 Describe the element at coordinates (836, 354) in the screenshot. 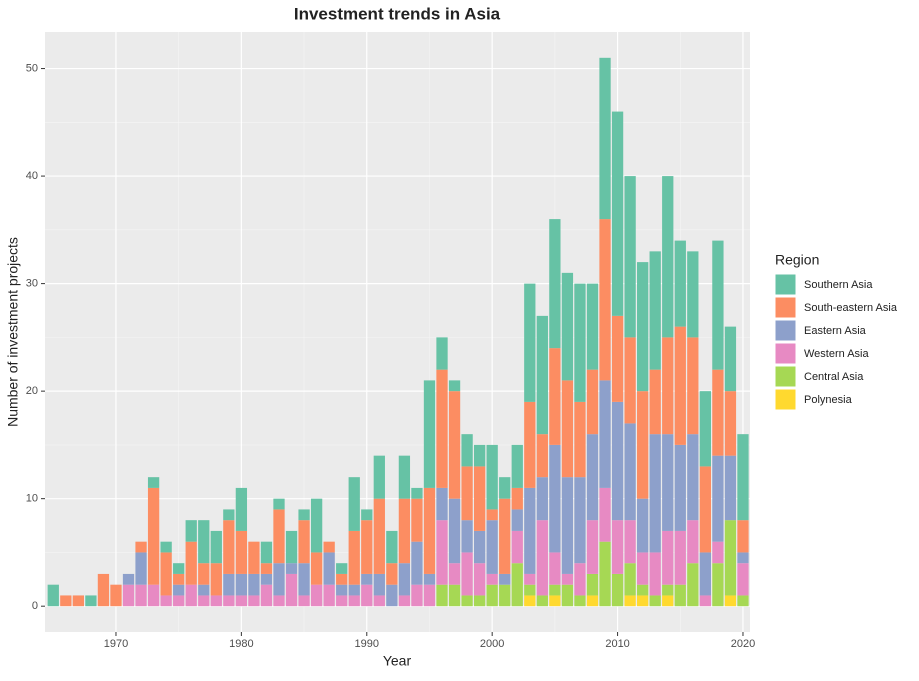

I see `legend-label: Western Asia` at that location.